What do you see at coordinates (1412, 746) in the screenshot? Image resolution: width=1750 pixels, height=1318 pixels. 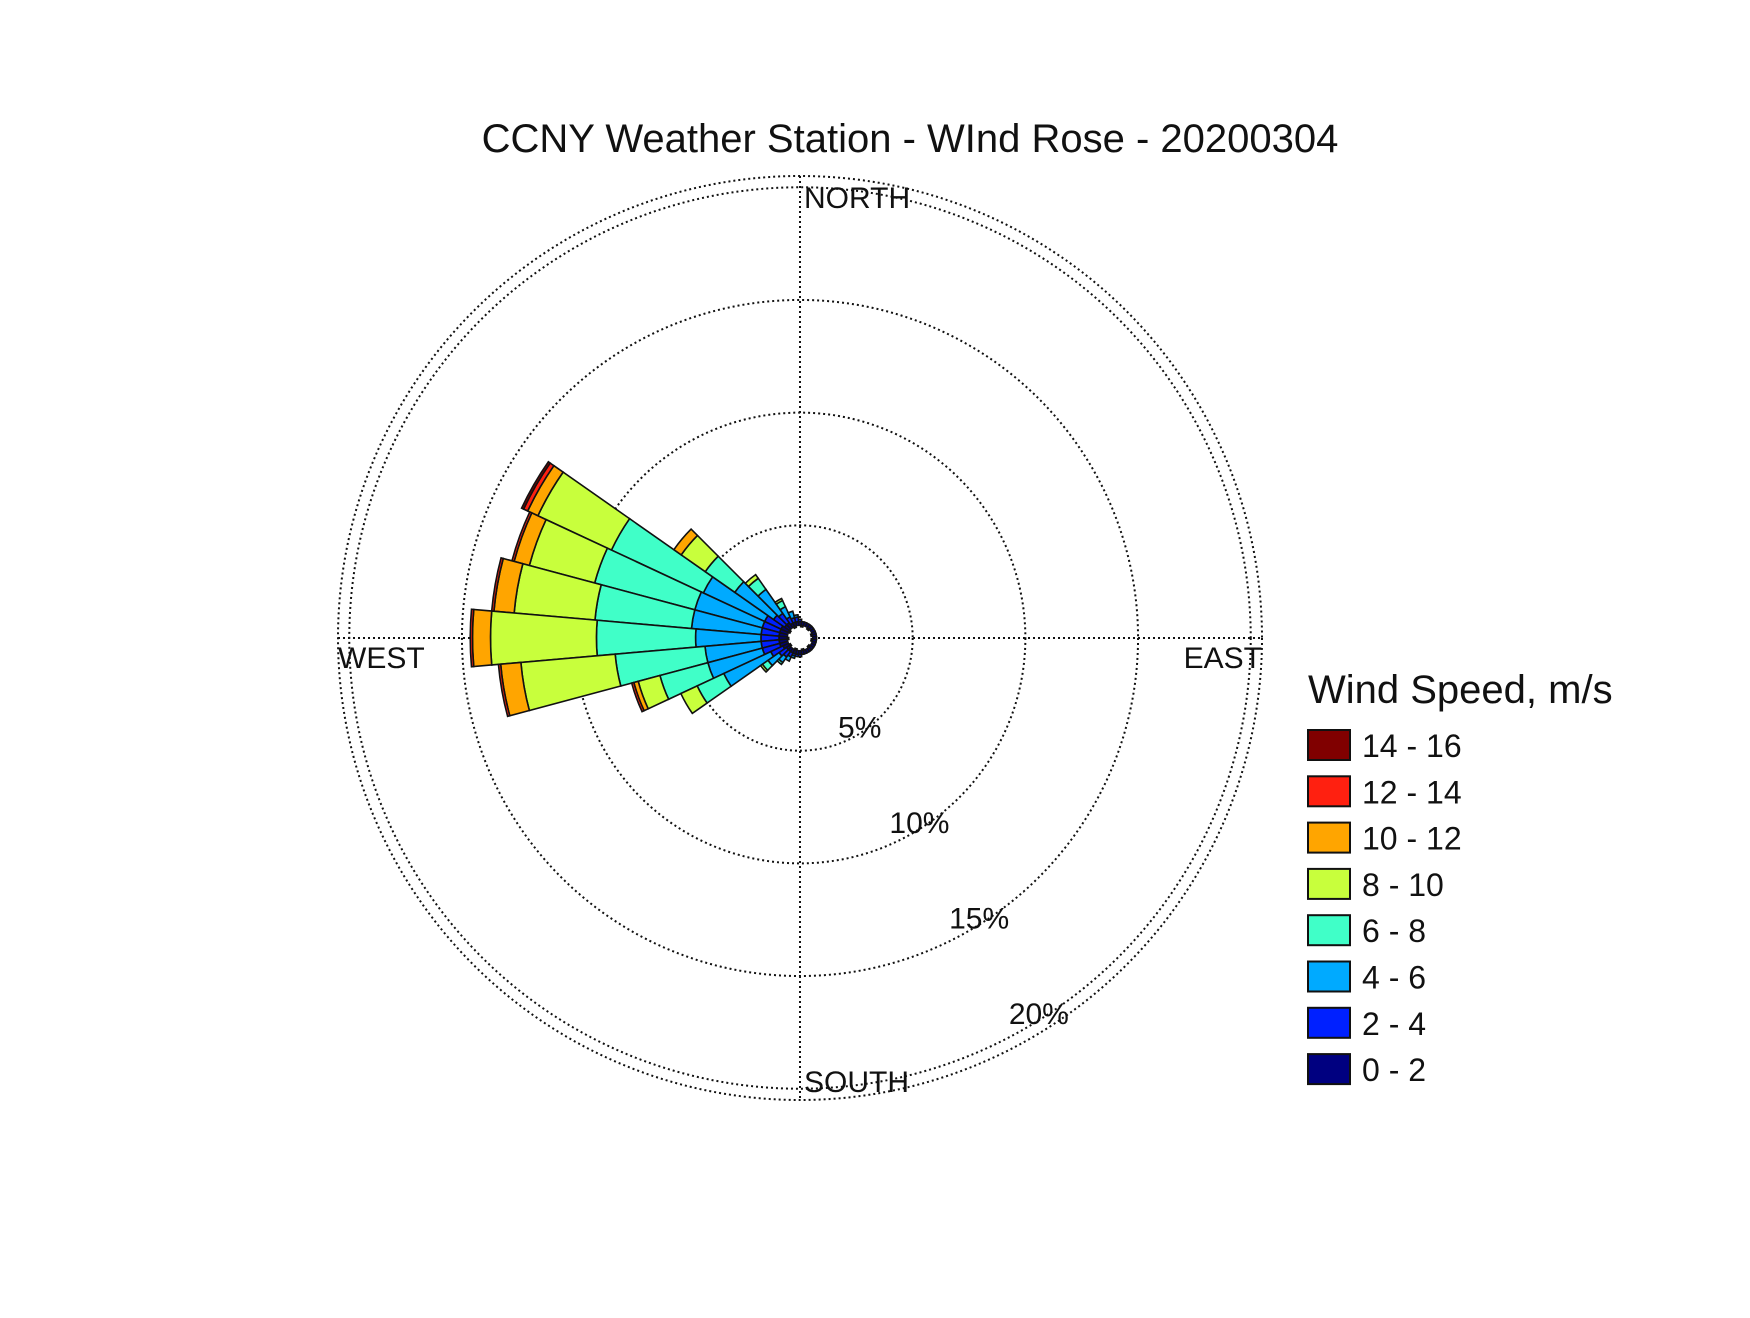 I see `legend-label: 14 - 16` at bounding box center [1412, 746].